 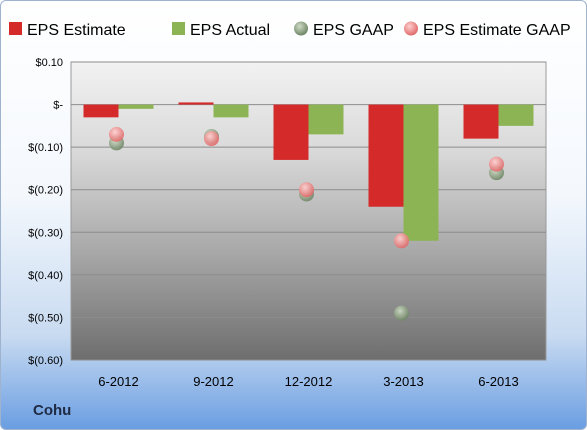 I want to click on y-tick-label: $(0.50), so click(x=45, y=318).